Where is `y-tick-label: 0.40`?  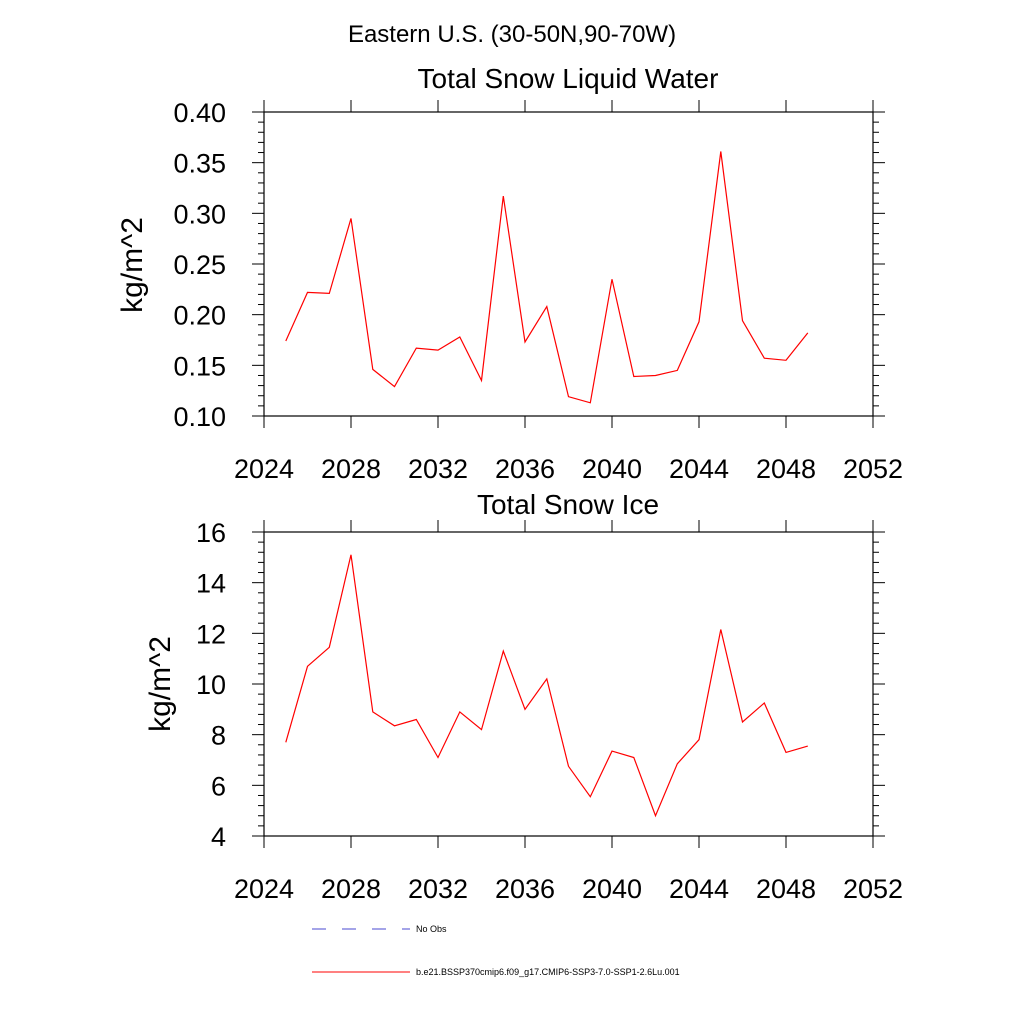 y-tick-label: 0.40 is located at coordinates (199, 113).